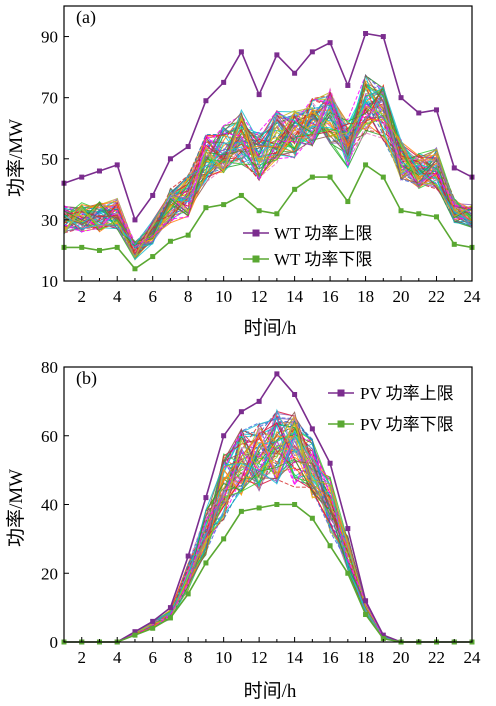 Image resolution: width=496 pixels, height=706 pixels. What do you see at coordinates (323, 233) in the screenshot?
I see `legend-label-wt-upper: WT 功率上限` at bounding box center [323, 233].